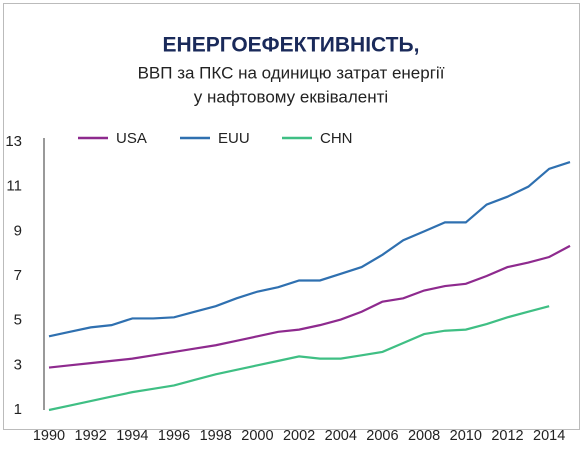  I want to click on x-tick-label: 2012, so click(507, 436).